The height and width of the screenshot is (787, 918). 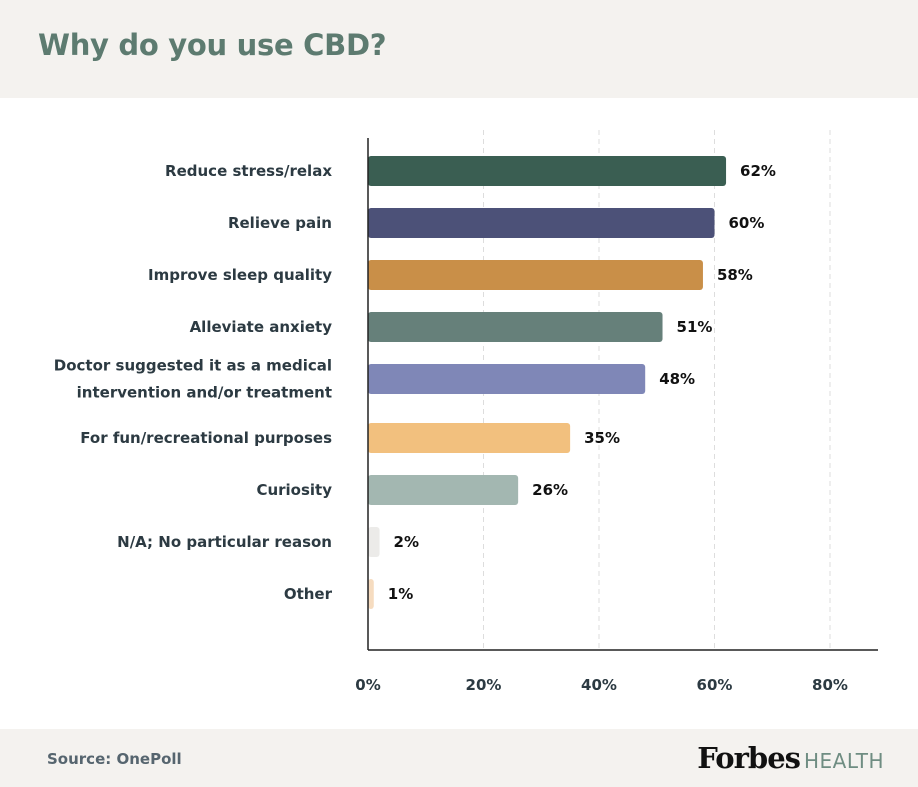 I want to click on value-label: 58%, so click(x=735, y=275).